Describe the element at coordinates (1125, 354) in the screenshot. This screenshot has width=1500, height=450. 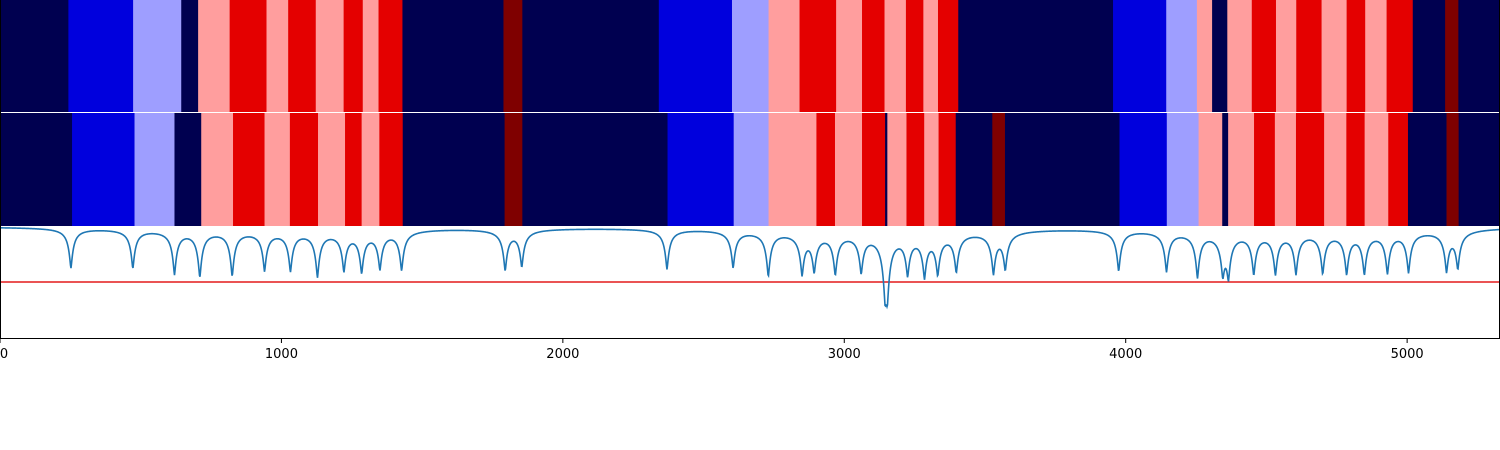
I see `x-tick-label-5: 4000` at that location.